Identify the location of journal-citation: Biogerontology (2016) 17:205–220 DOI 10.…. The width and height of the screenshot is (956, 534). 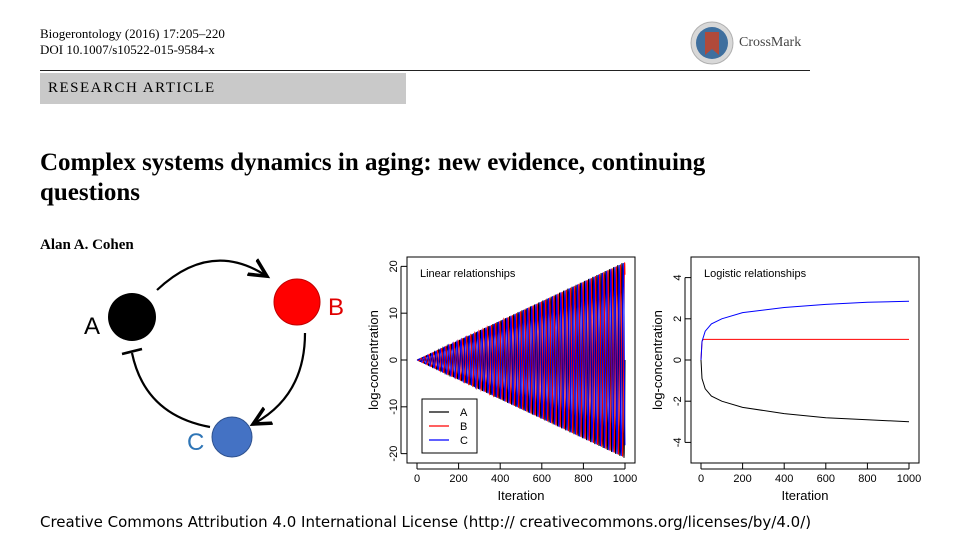
(132, 42).